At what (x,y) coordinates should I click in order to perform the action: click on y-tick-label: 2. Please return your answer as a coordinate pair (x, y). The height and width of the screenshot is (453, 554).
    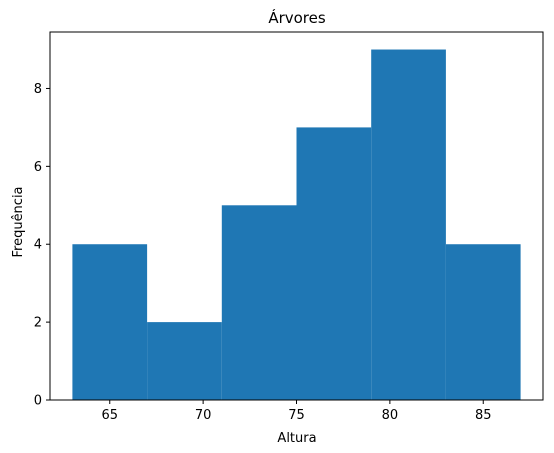
    Looking at the image, I should click on (38, 323).